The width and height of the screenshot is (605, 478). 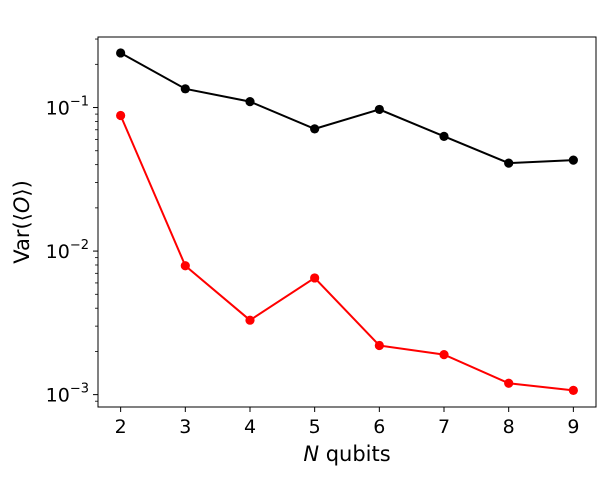 What do you see at coordinates (355, 454) in the screenshot?
I see `x-axis-label-text: qubits` at bounding box center [355, 454].